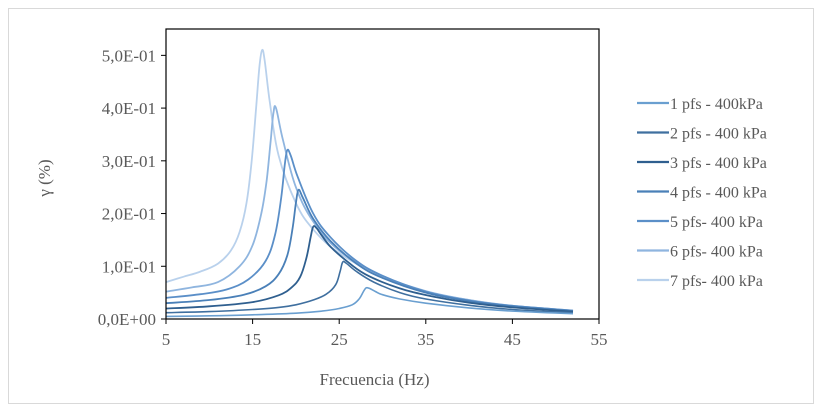  I want to click on y-tick-label: 2,0E-01, so click(129, 214).